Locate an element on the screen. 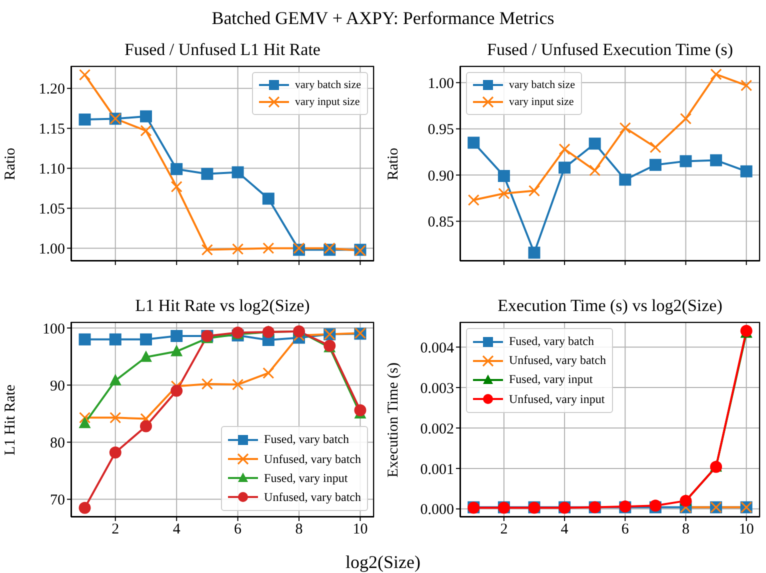 This screenshot has height=573, width=766. y-tick-label: 1.20 is located at coordinates (51, 90).